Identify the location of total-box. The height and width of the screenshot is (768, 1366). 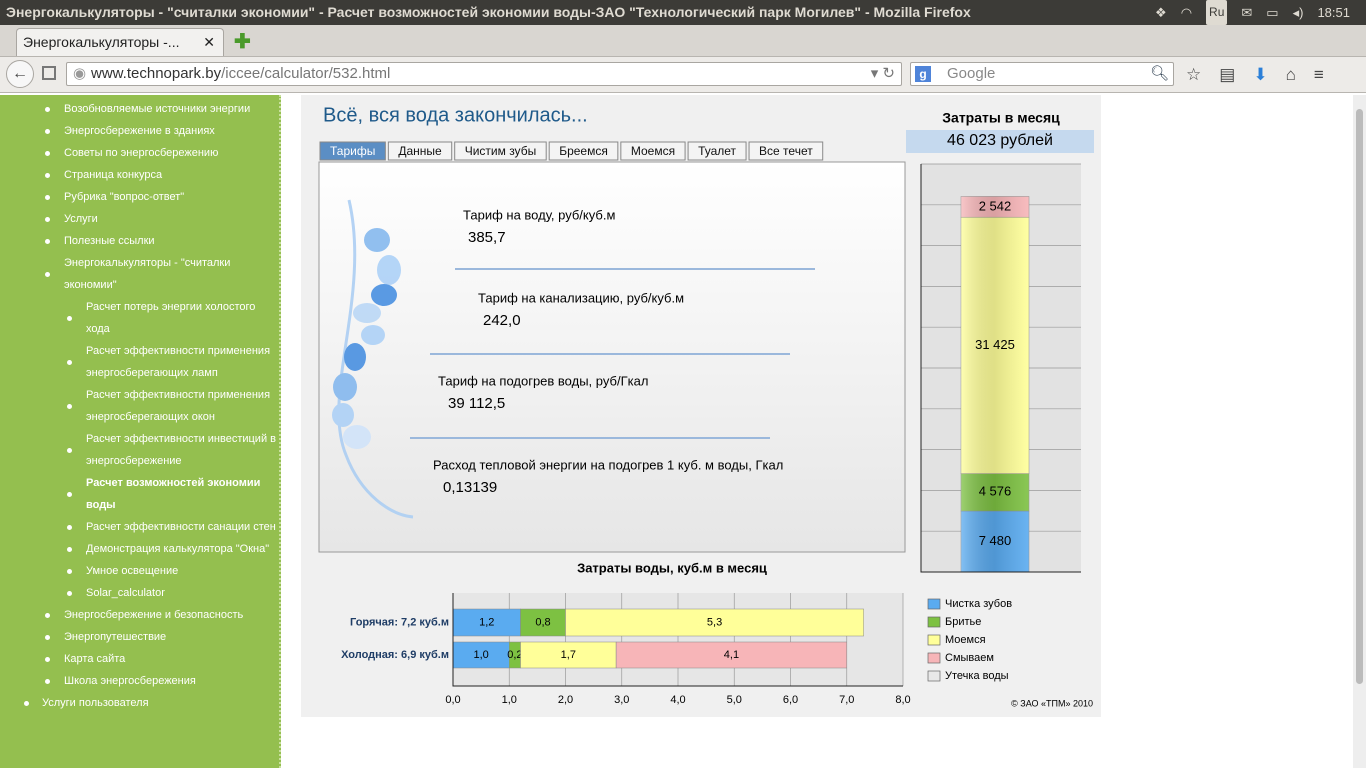
(1000, 141).